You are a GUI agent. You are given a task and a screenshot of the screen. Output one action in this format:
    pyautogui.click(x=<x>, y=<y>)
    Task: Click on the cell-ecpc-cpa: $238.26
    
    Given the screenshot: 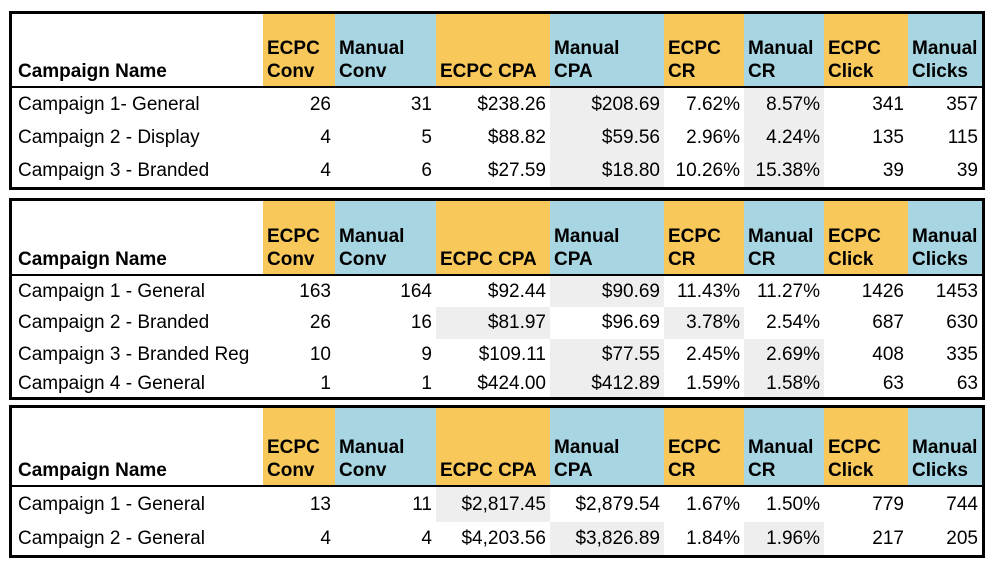 What is the action you would take?
    pyautogui.click(x=511, y=104)
    